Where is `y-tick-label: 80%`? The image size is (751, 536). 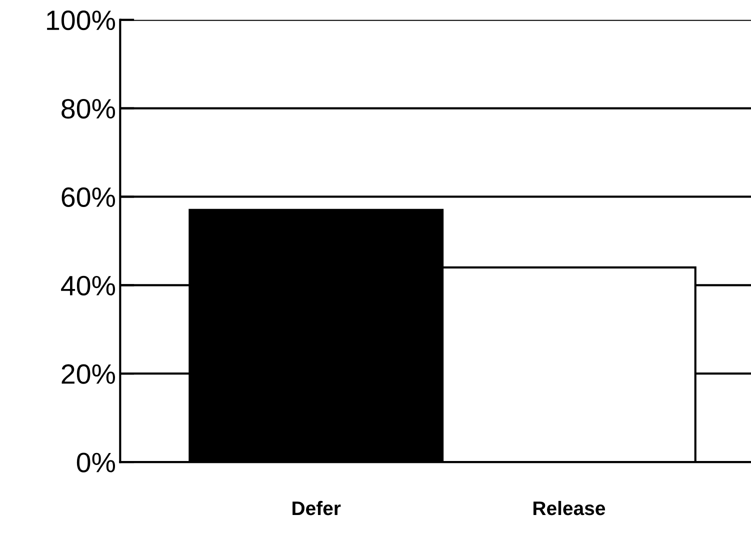
y-tick-label: 80% is located at coordinates (89, 108).